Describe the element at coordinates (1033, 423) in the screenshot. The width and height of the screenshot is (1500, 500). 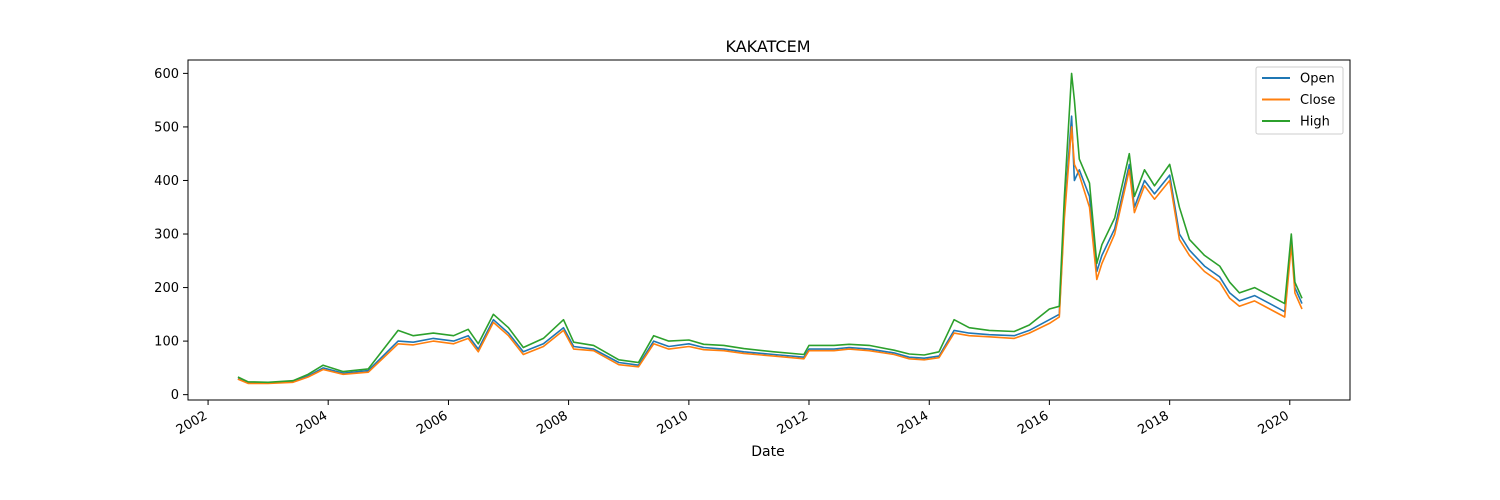
I see `x-tick-label: 2016` at that location.